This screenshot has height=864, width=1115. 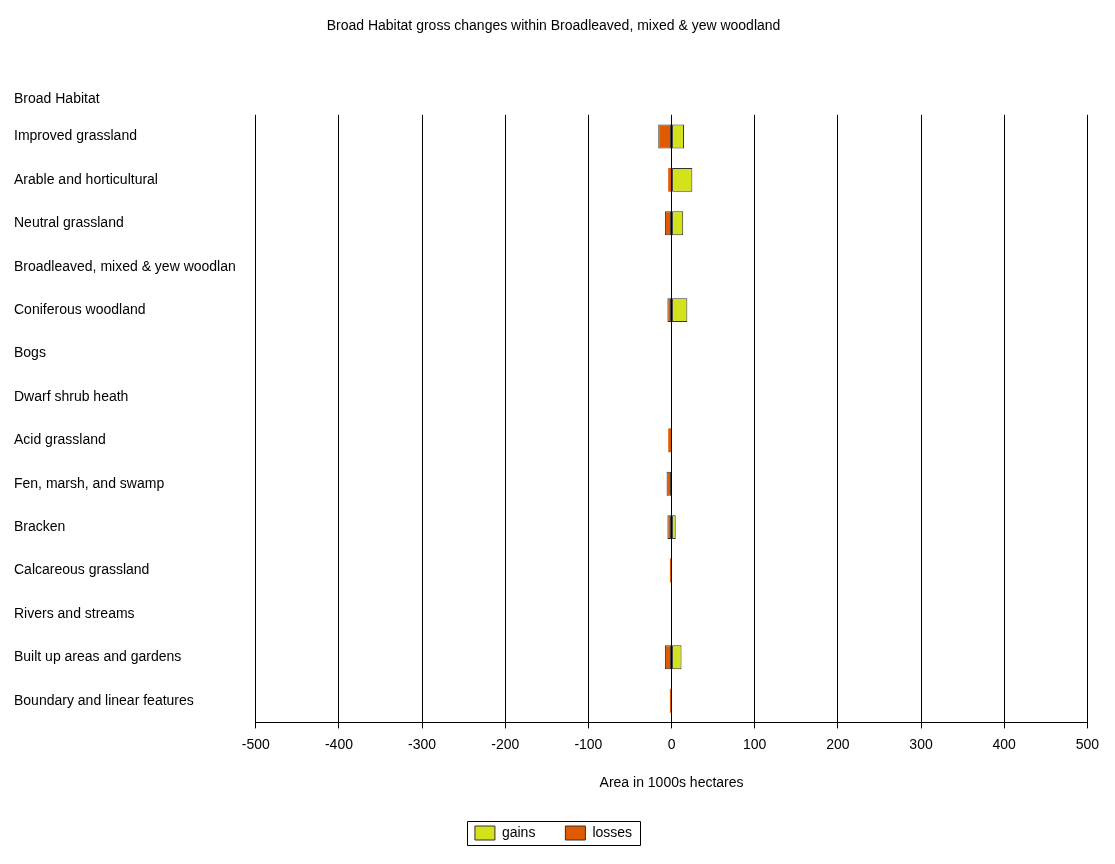 I want to click on y-tick-label: Coniferous woodland, so click(x=80, y=308).